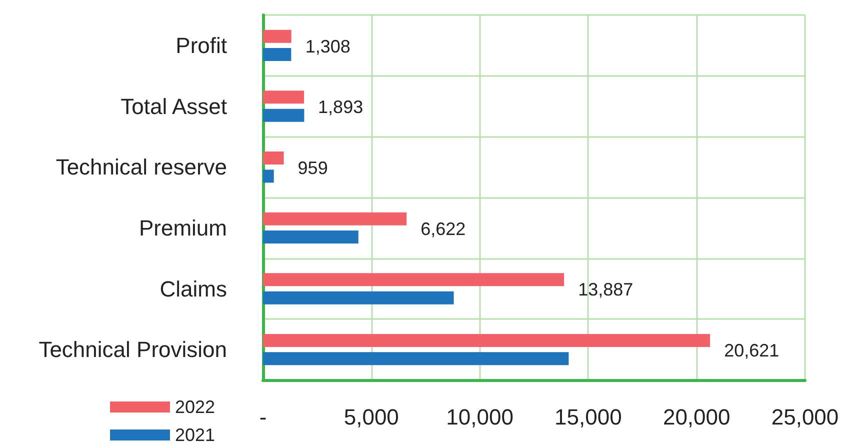  Describe the element at coordinates (313, 168) in the screenshot. I see `data-label: 959` at that location.